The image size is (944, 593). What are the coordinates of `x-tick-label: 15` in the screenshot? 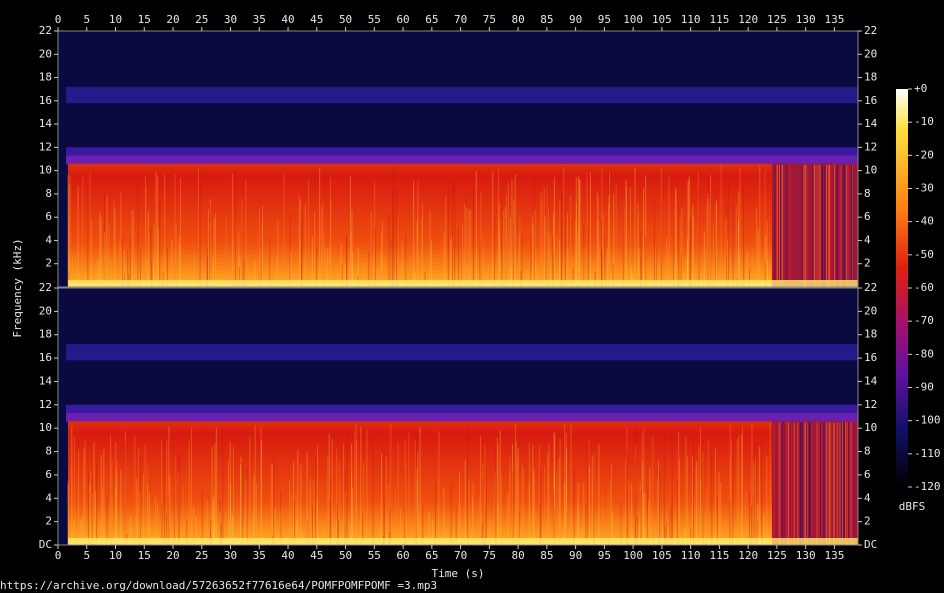 It's located at (144, 19).